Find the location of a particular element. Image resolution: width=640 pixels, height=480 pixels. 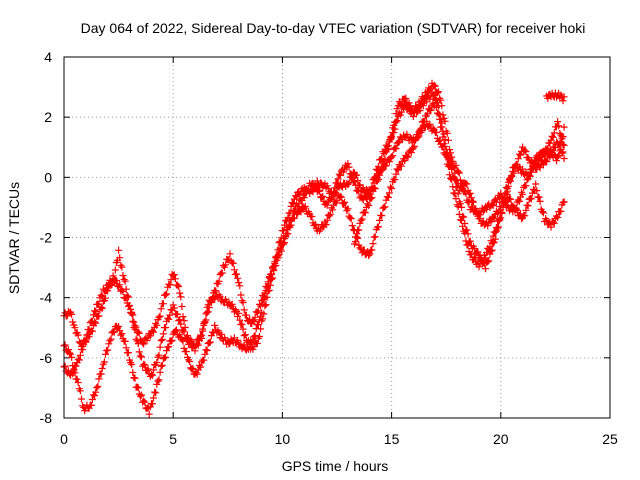

x-tick-label: 0 is located at coordinates (64, 439).